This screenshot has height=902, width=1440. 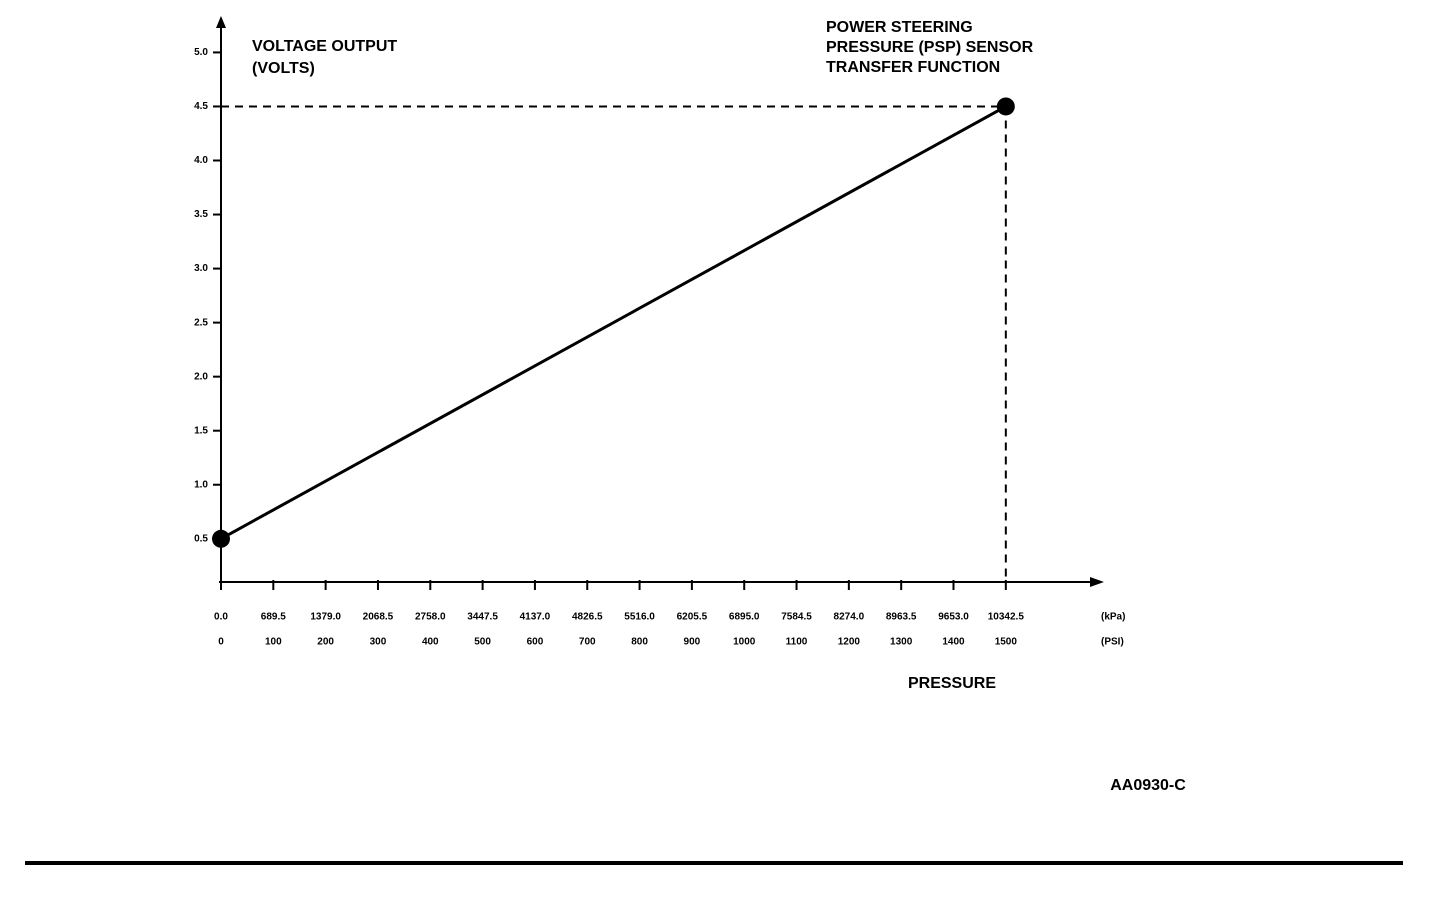 What do you see at coordinates (953, 617) in the screenshot?
I see `x2-tick-label: 9653.0` at bounding box center [953, 617].